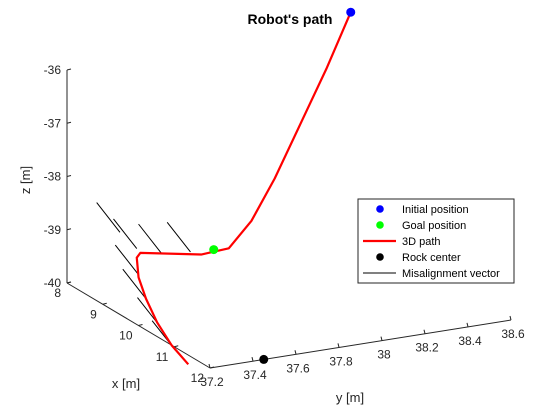 The image size is (560, 420). Describe the element at coordinates (214, 250) in the screenshot. I see `goal-position-marker` at that location.